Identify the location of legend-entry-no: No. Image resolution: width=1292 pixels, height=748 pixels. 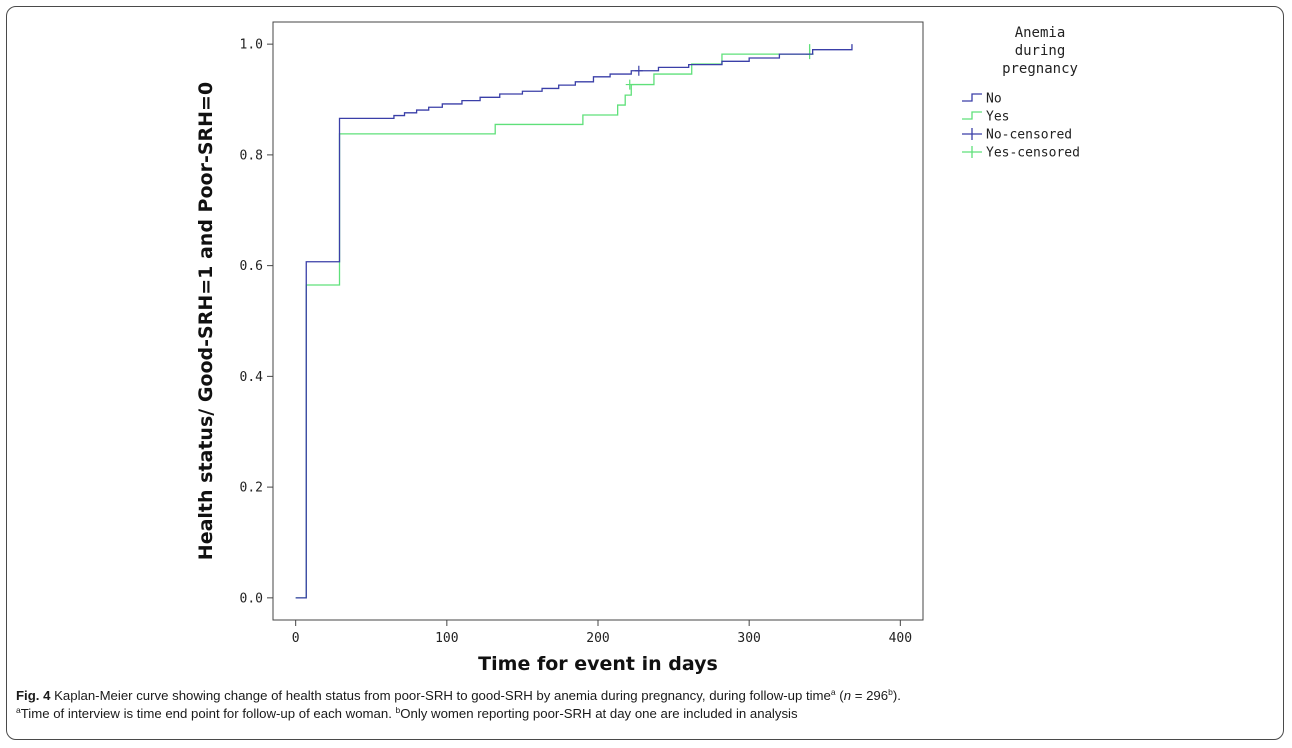
(982, 99).